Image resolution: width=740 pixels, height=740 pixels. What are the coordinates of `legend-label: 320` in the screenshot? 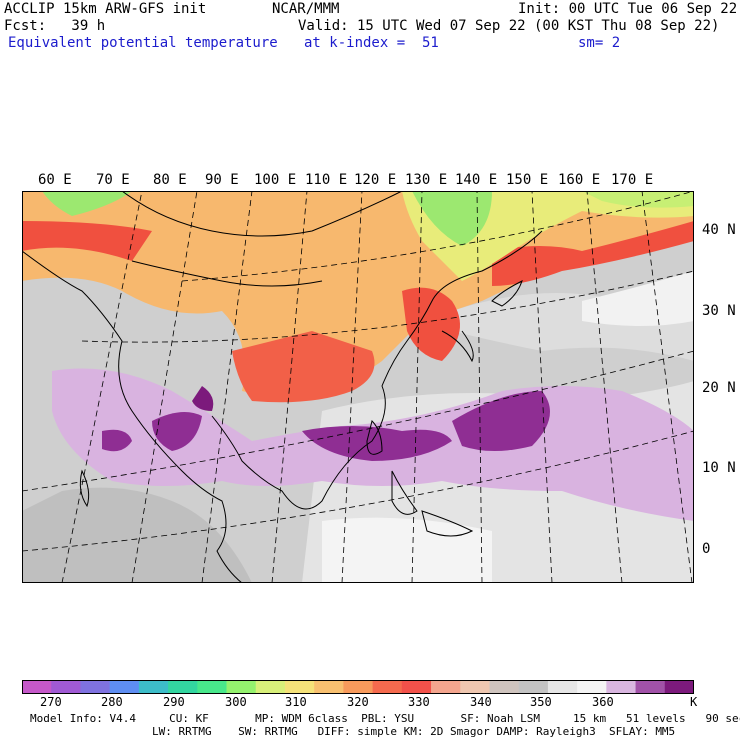 It's located at (358, 702).